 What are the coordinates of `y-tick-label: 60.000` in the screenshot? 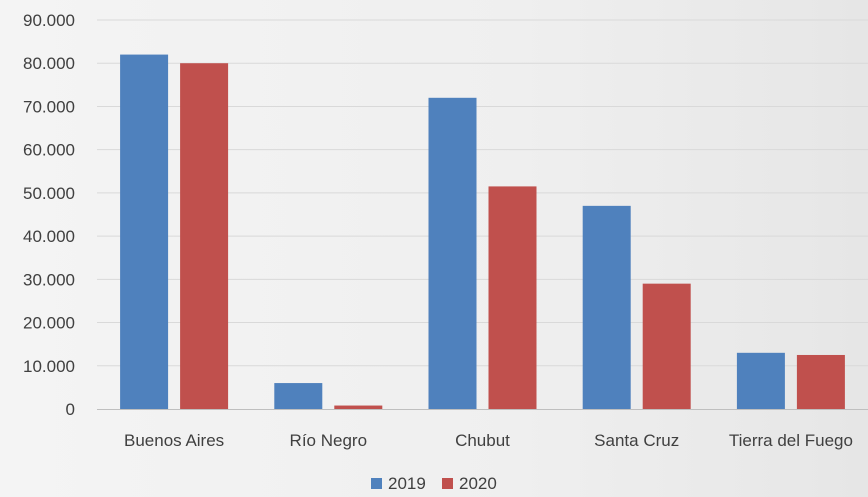 It's located at (49, 150).